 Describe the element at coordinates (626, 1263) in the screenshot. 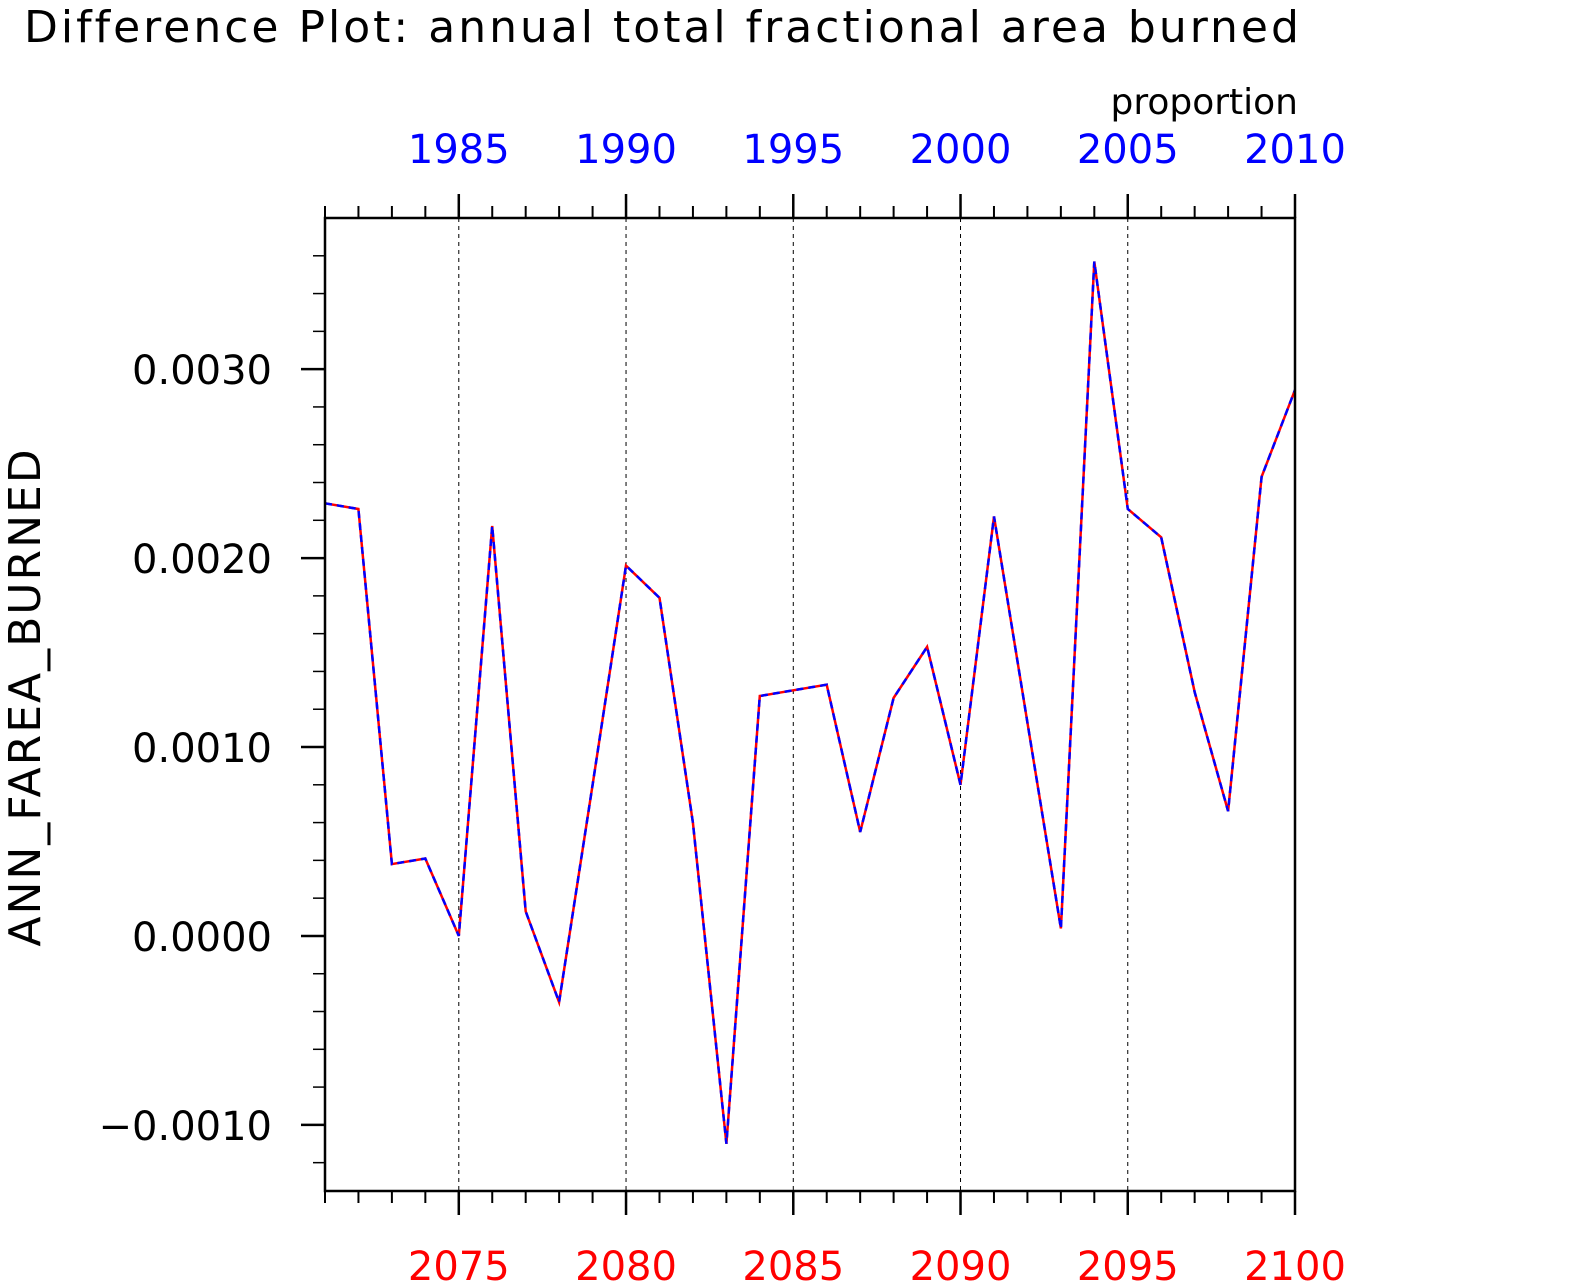

I see `bottom-x-tick-label: 2080` at that location.